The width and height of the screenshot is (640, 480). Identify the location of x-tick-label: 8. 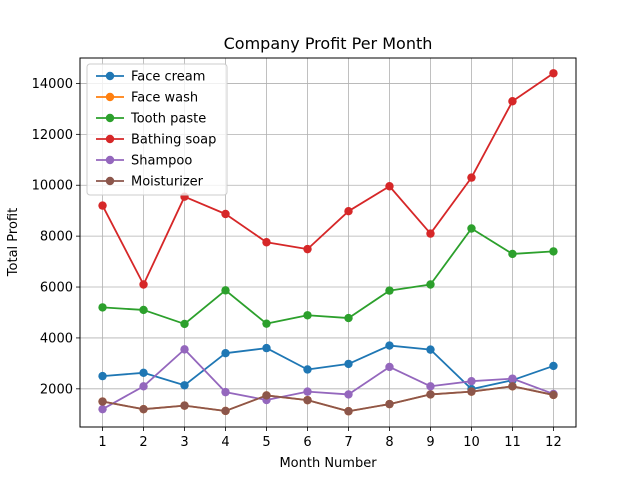
(389, 442).